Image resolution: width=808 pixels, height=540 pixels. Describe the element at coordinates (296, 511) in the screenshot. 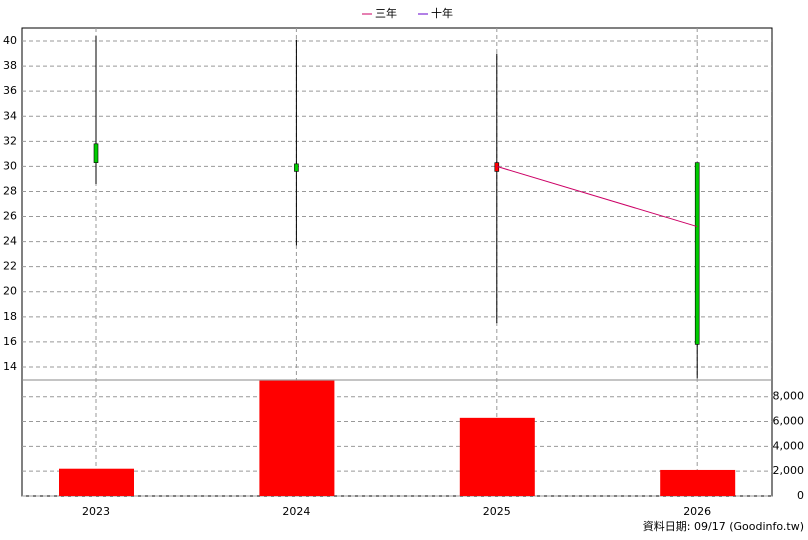

I see `x-tick-label: 2024` at that location.